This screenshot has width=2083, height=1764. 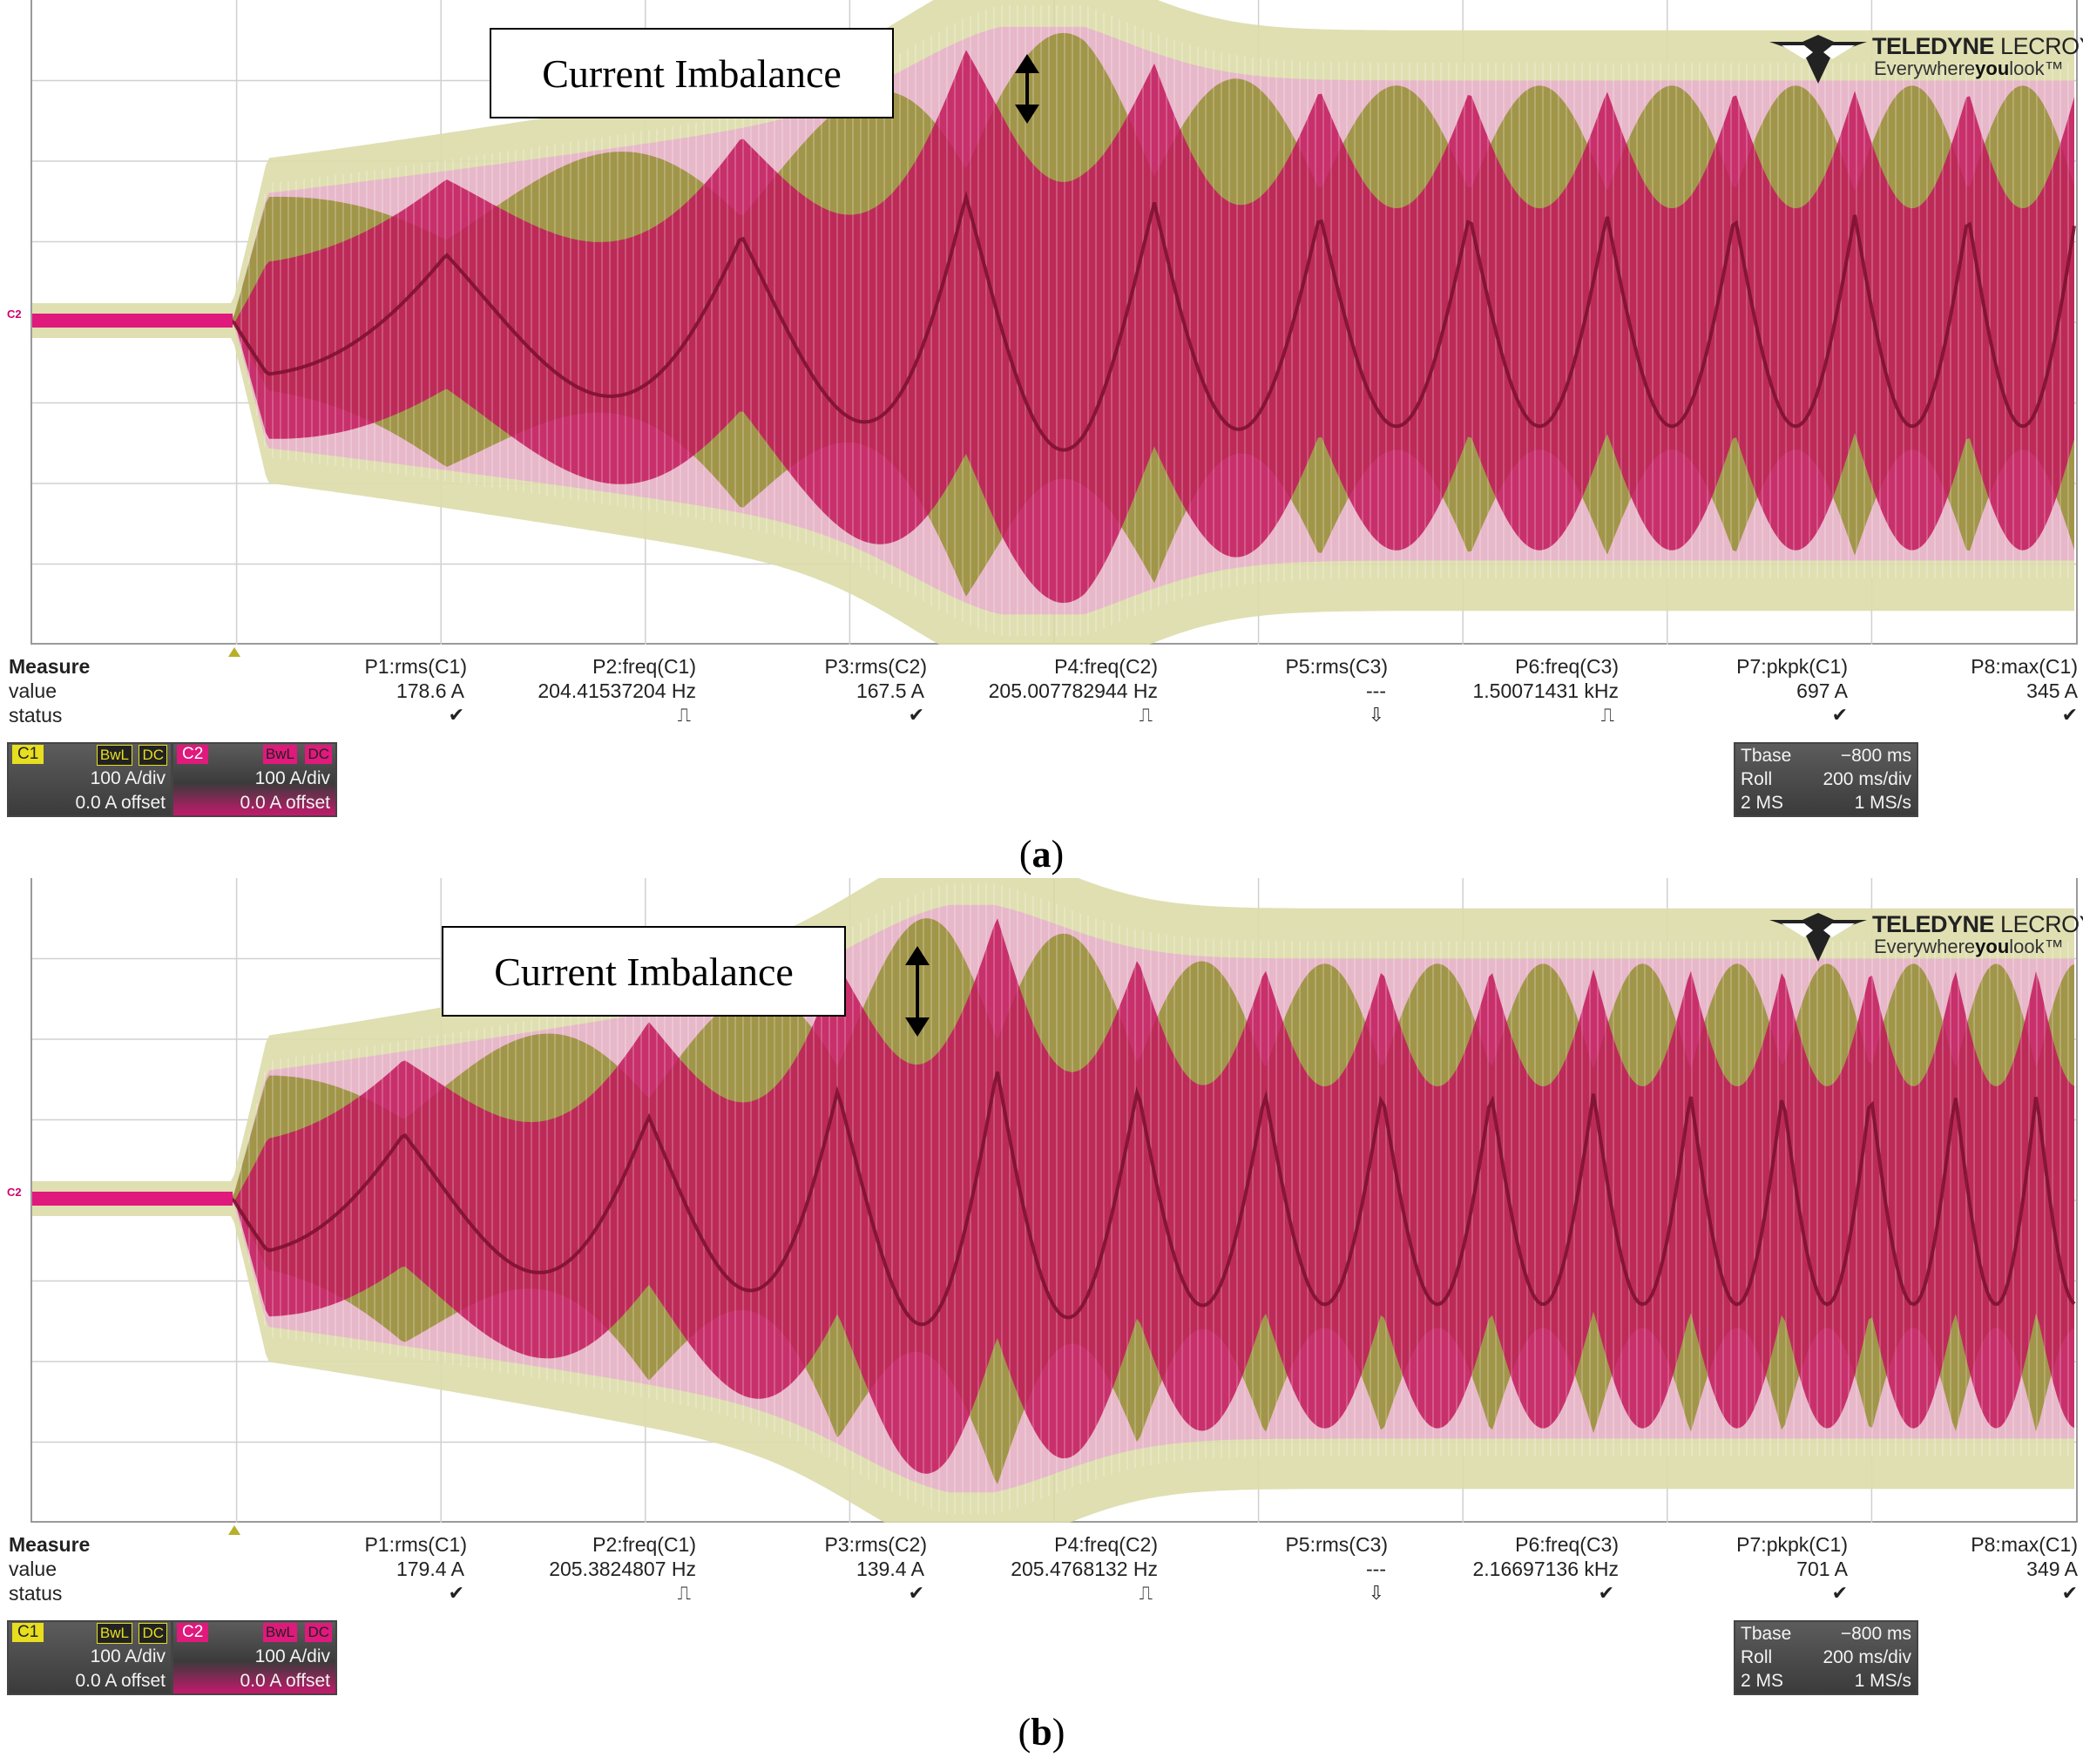 What do you see at coordinates (1933, 924) in the screenshot?
I see `logo-brand-bold: TELEDYNE` at bounding box center [1933, 924].